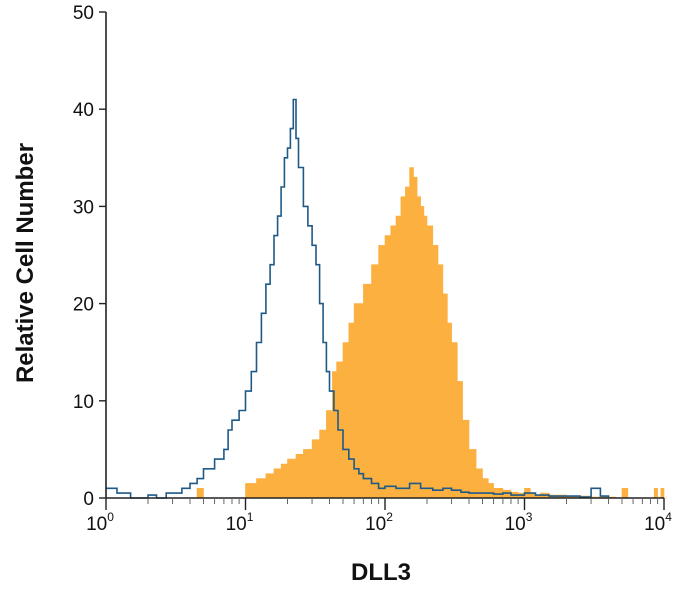  I want to click on y-axis-title: Relative Cell Number, so click(25, 263).